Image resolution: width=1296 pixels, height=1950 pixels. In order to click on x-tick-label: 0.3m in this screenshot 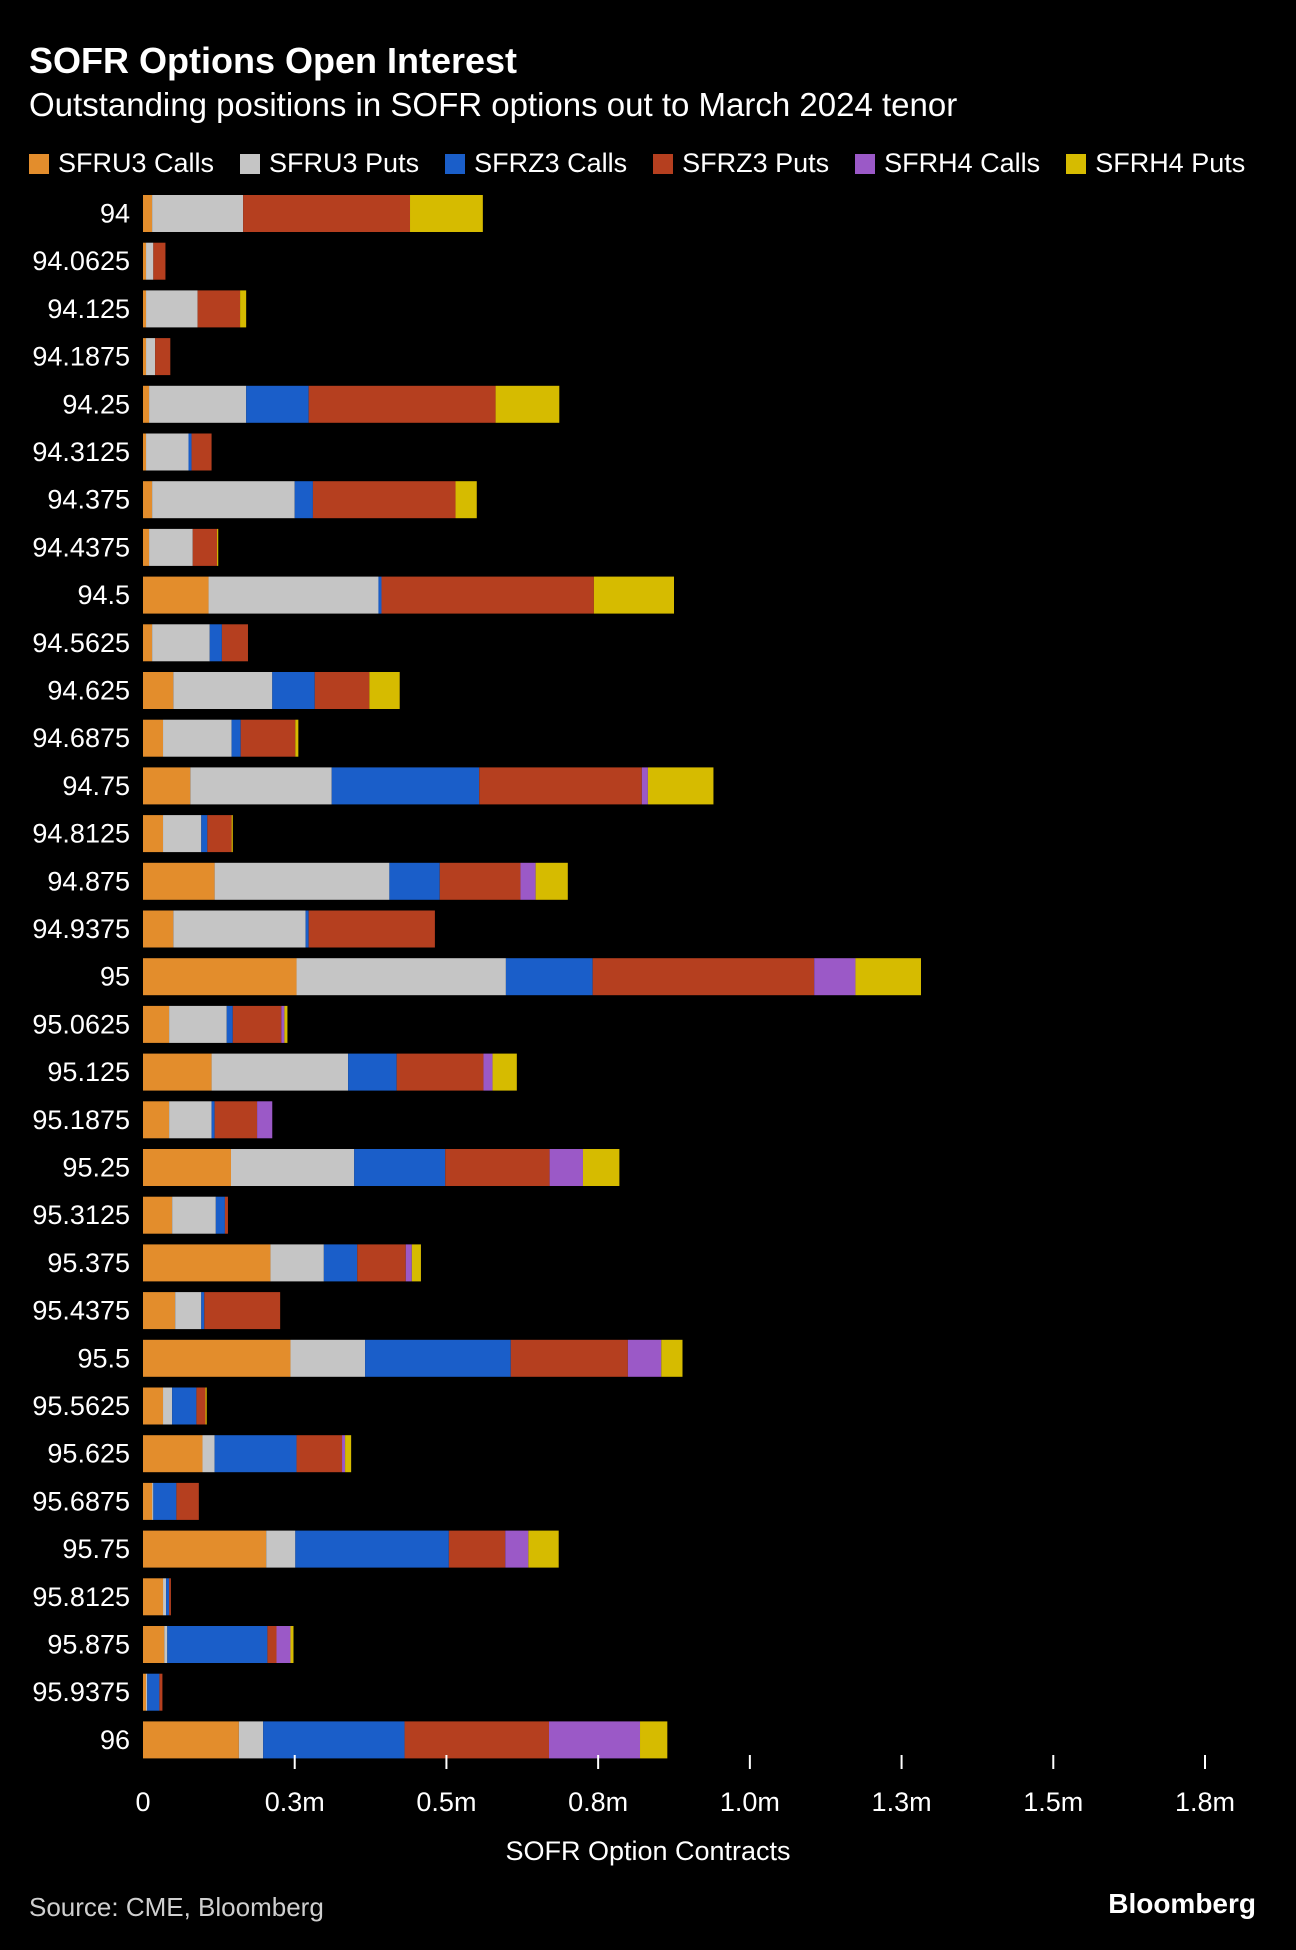, I will do `click(295, 1802)`.